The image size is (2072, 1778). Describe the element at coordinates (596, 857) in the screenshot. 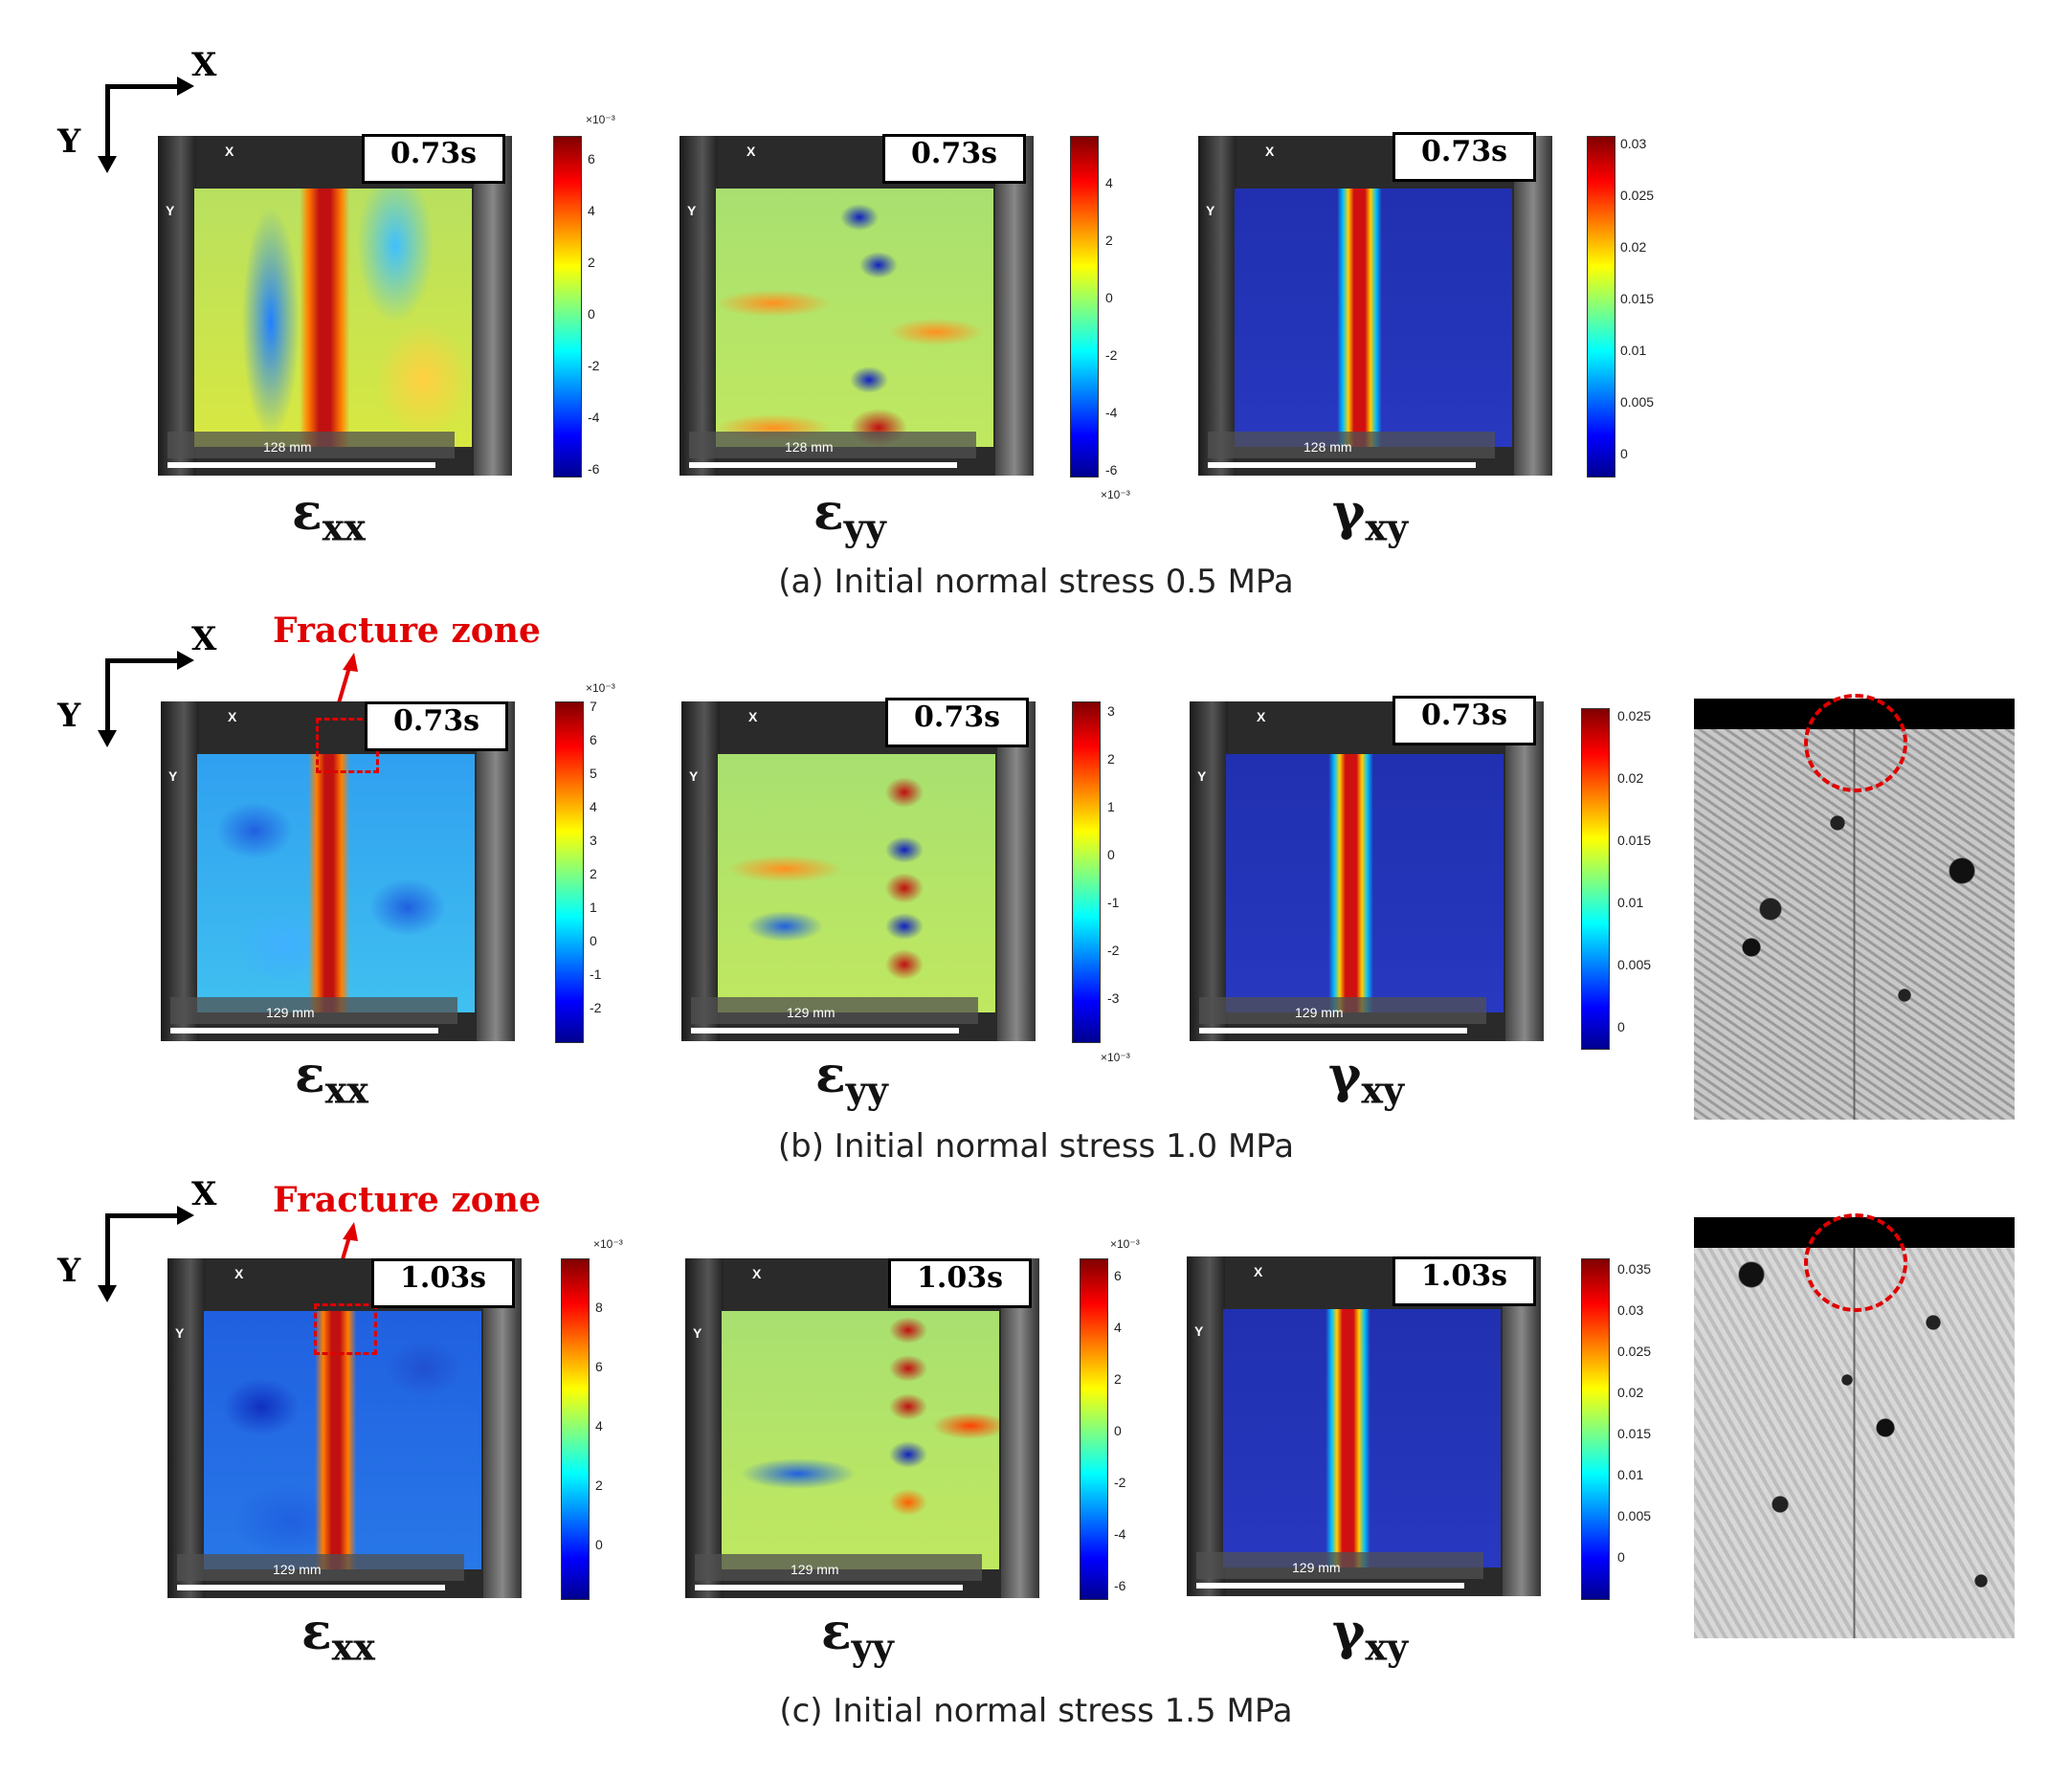

I see `exx-ticks-b: 7 6 5 4 3 2 1 0 -1 -2` at that location.